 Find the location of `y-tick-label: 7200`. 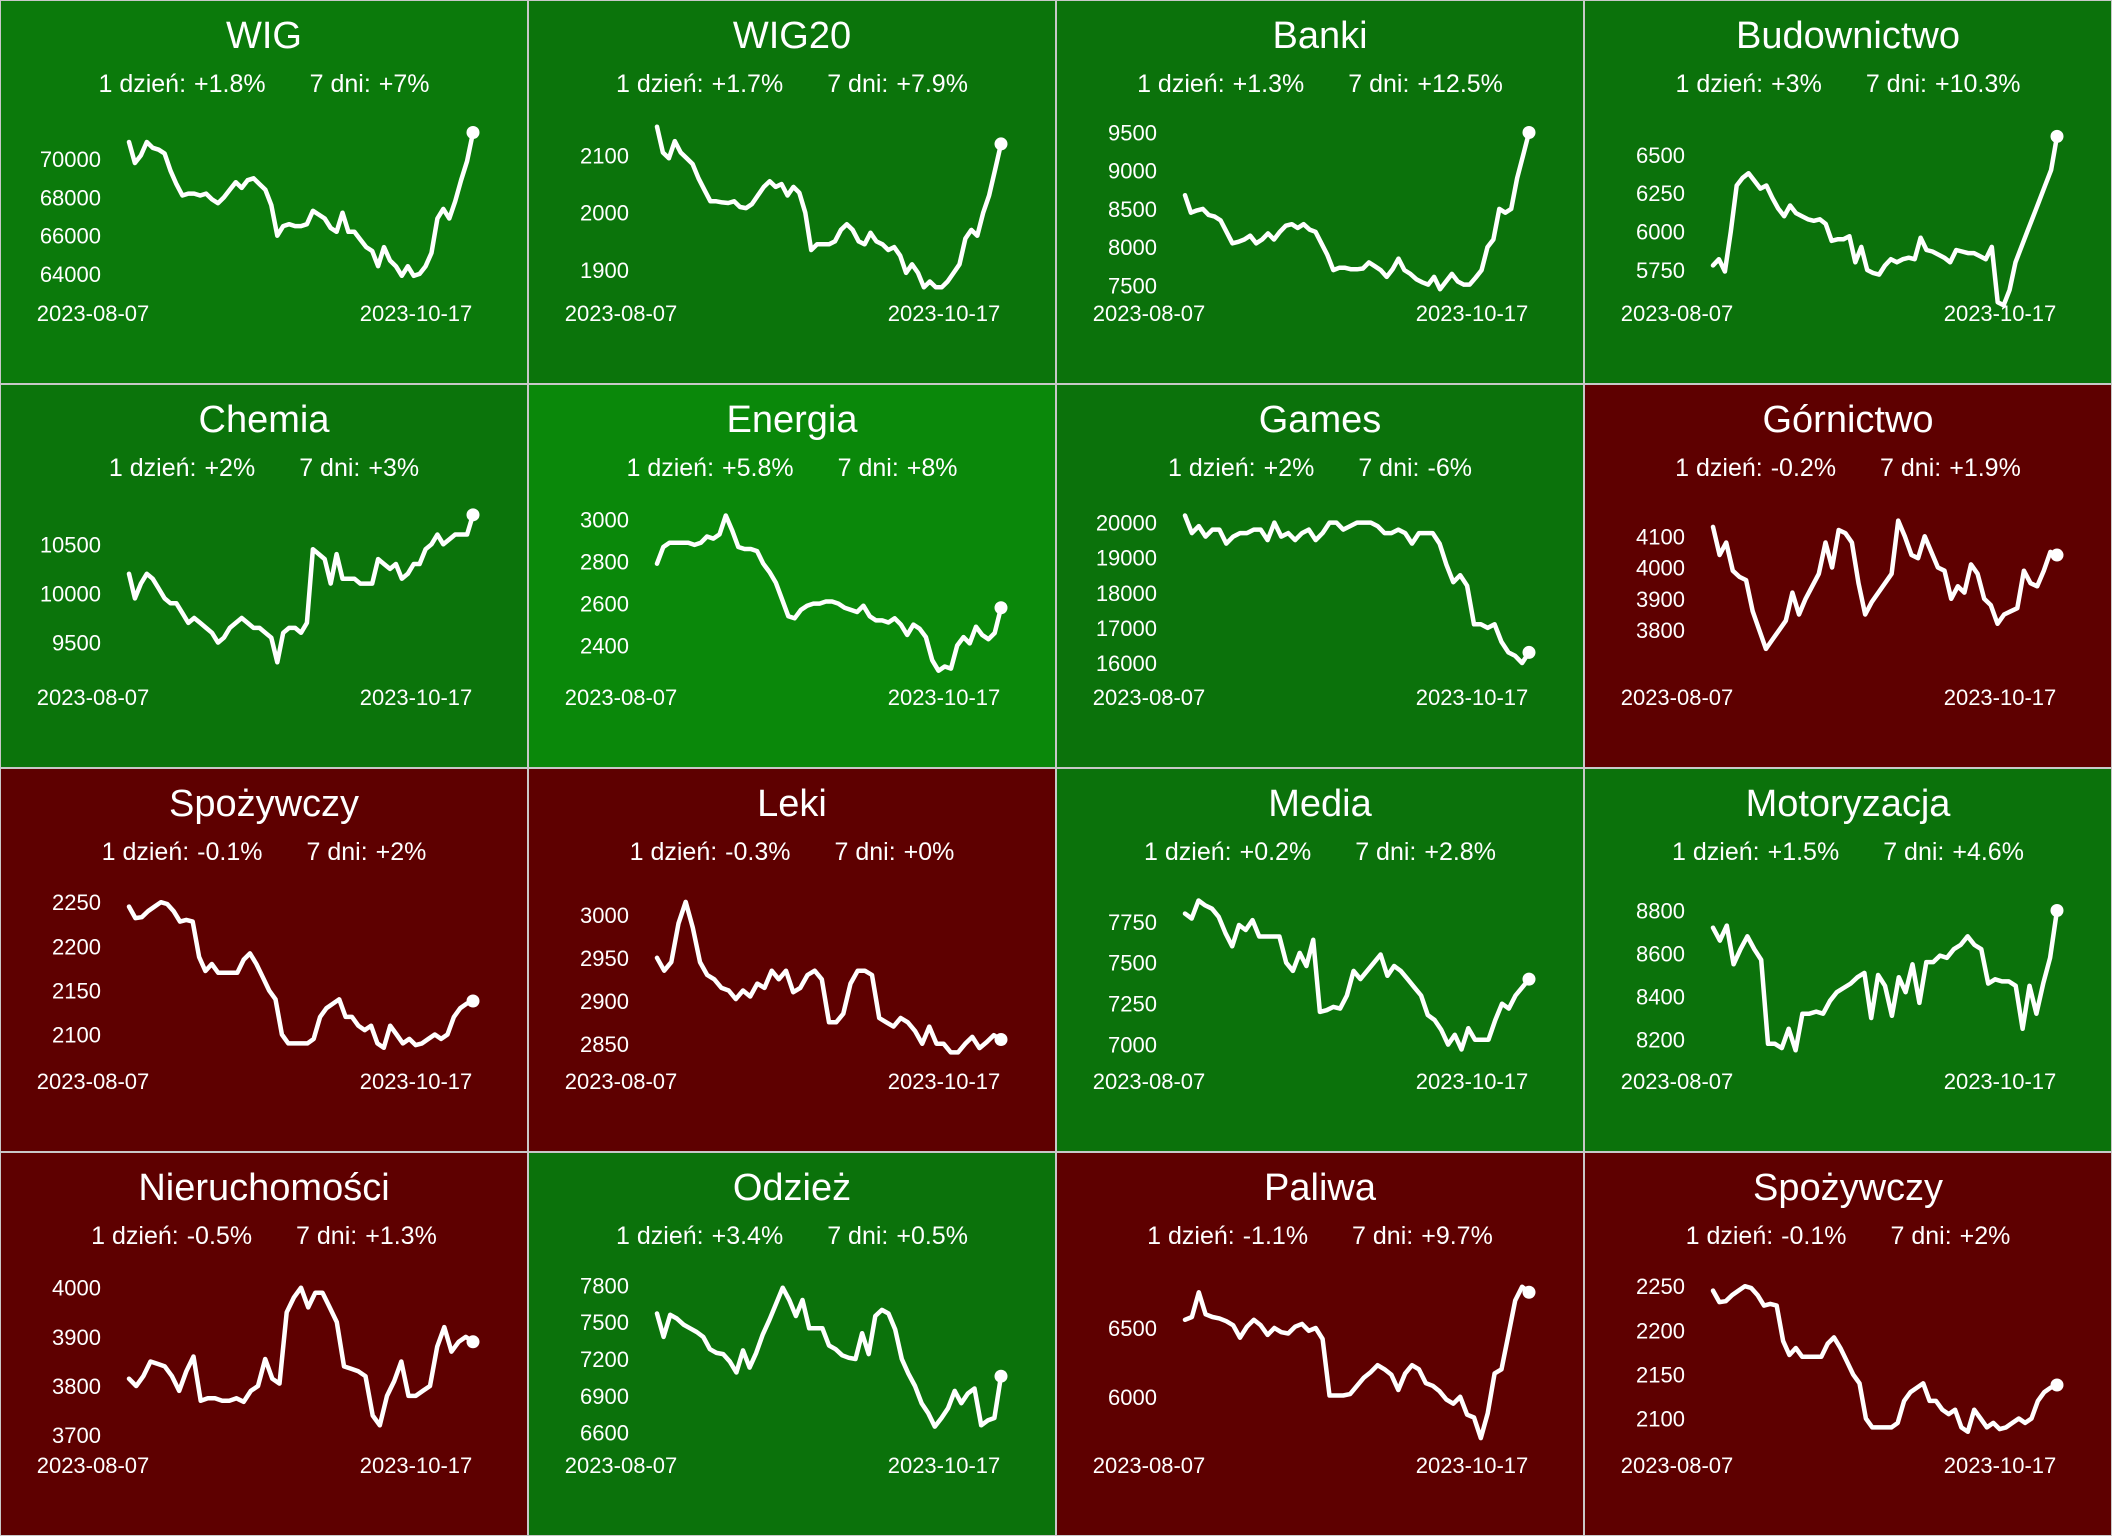

y-tick-label: 7200 is located at coordinates (604, 1359).